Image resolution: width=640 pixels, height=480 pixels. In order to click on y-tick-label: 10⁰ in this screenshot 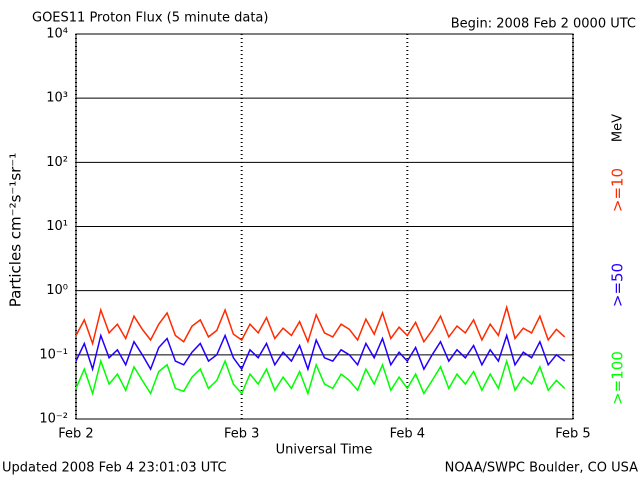, I will do `click(57, 290)`.